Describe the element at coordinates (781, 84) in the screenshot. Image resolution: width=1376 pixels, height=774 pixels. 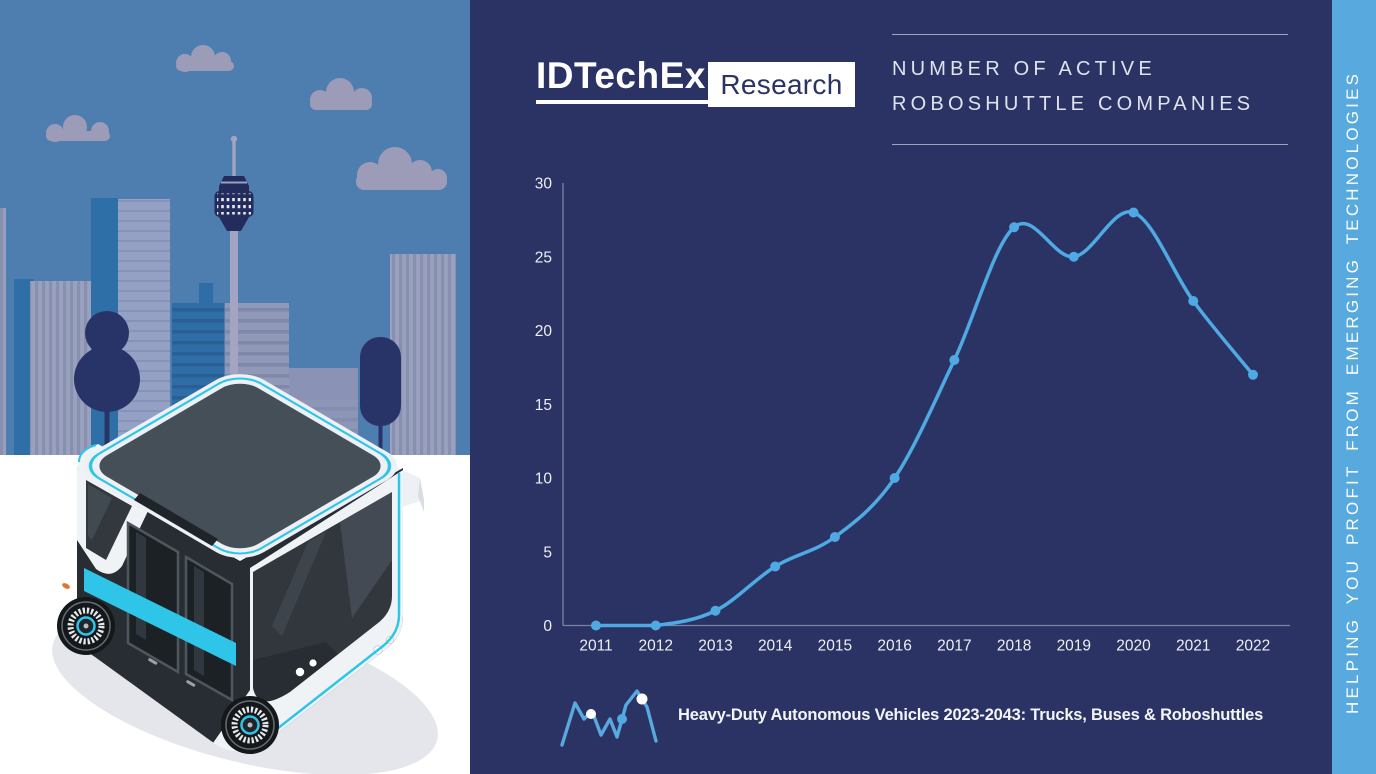
I see `research-badge: Research` at that location.